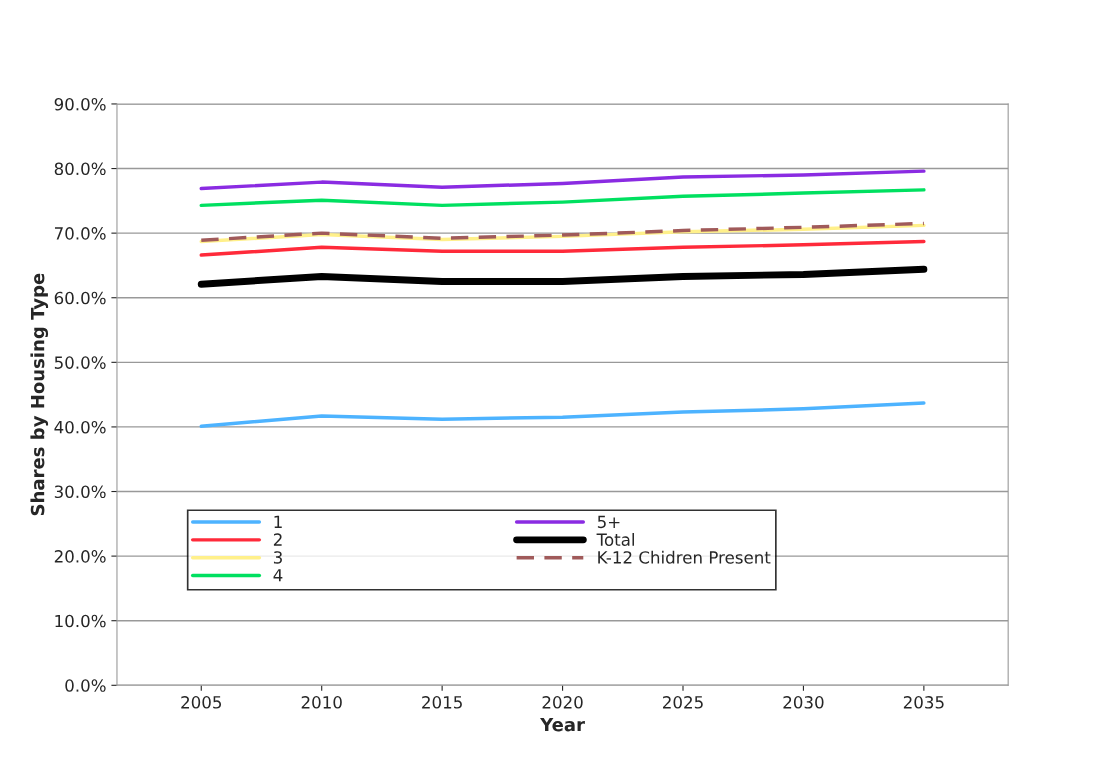  Describe the element at coordinates (683, 702) in the screenshot. I see `x-tick-label: 2025` at that location.